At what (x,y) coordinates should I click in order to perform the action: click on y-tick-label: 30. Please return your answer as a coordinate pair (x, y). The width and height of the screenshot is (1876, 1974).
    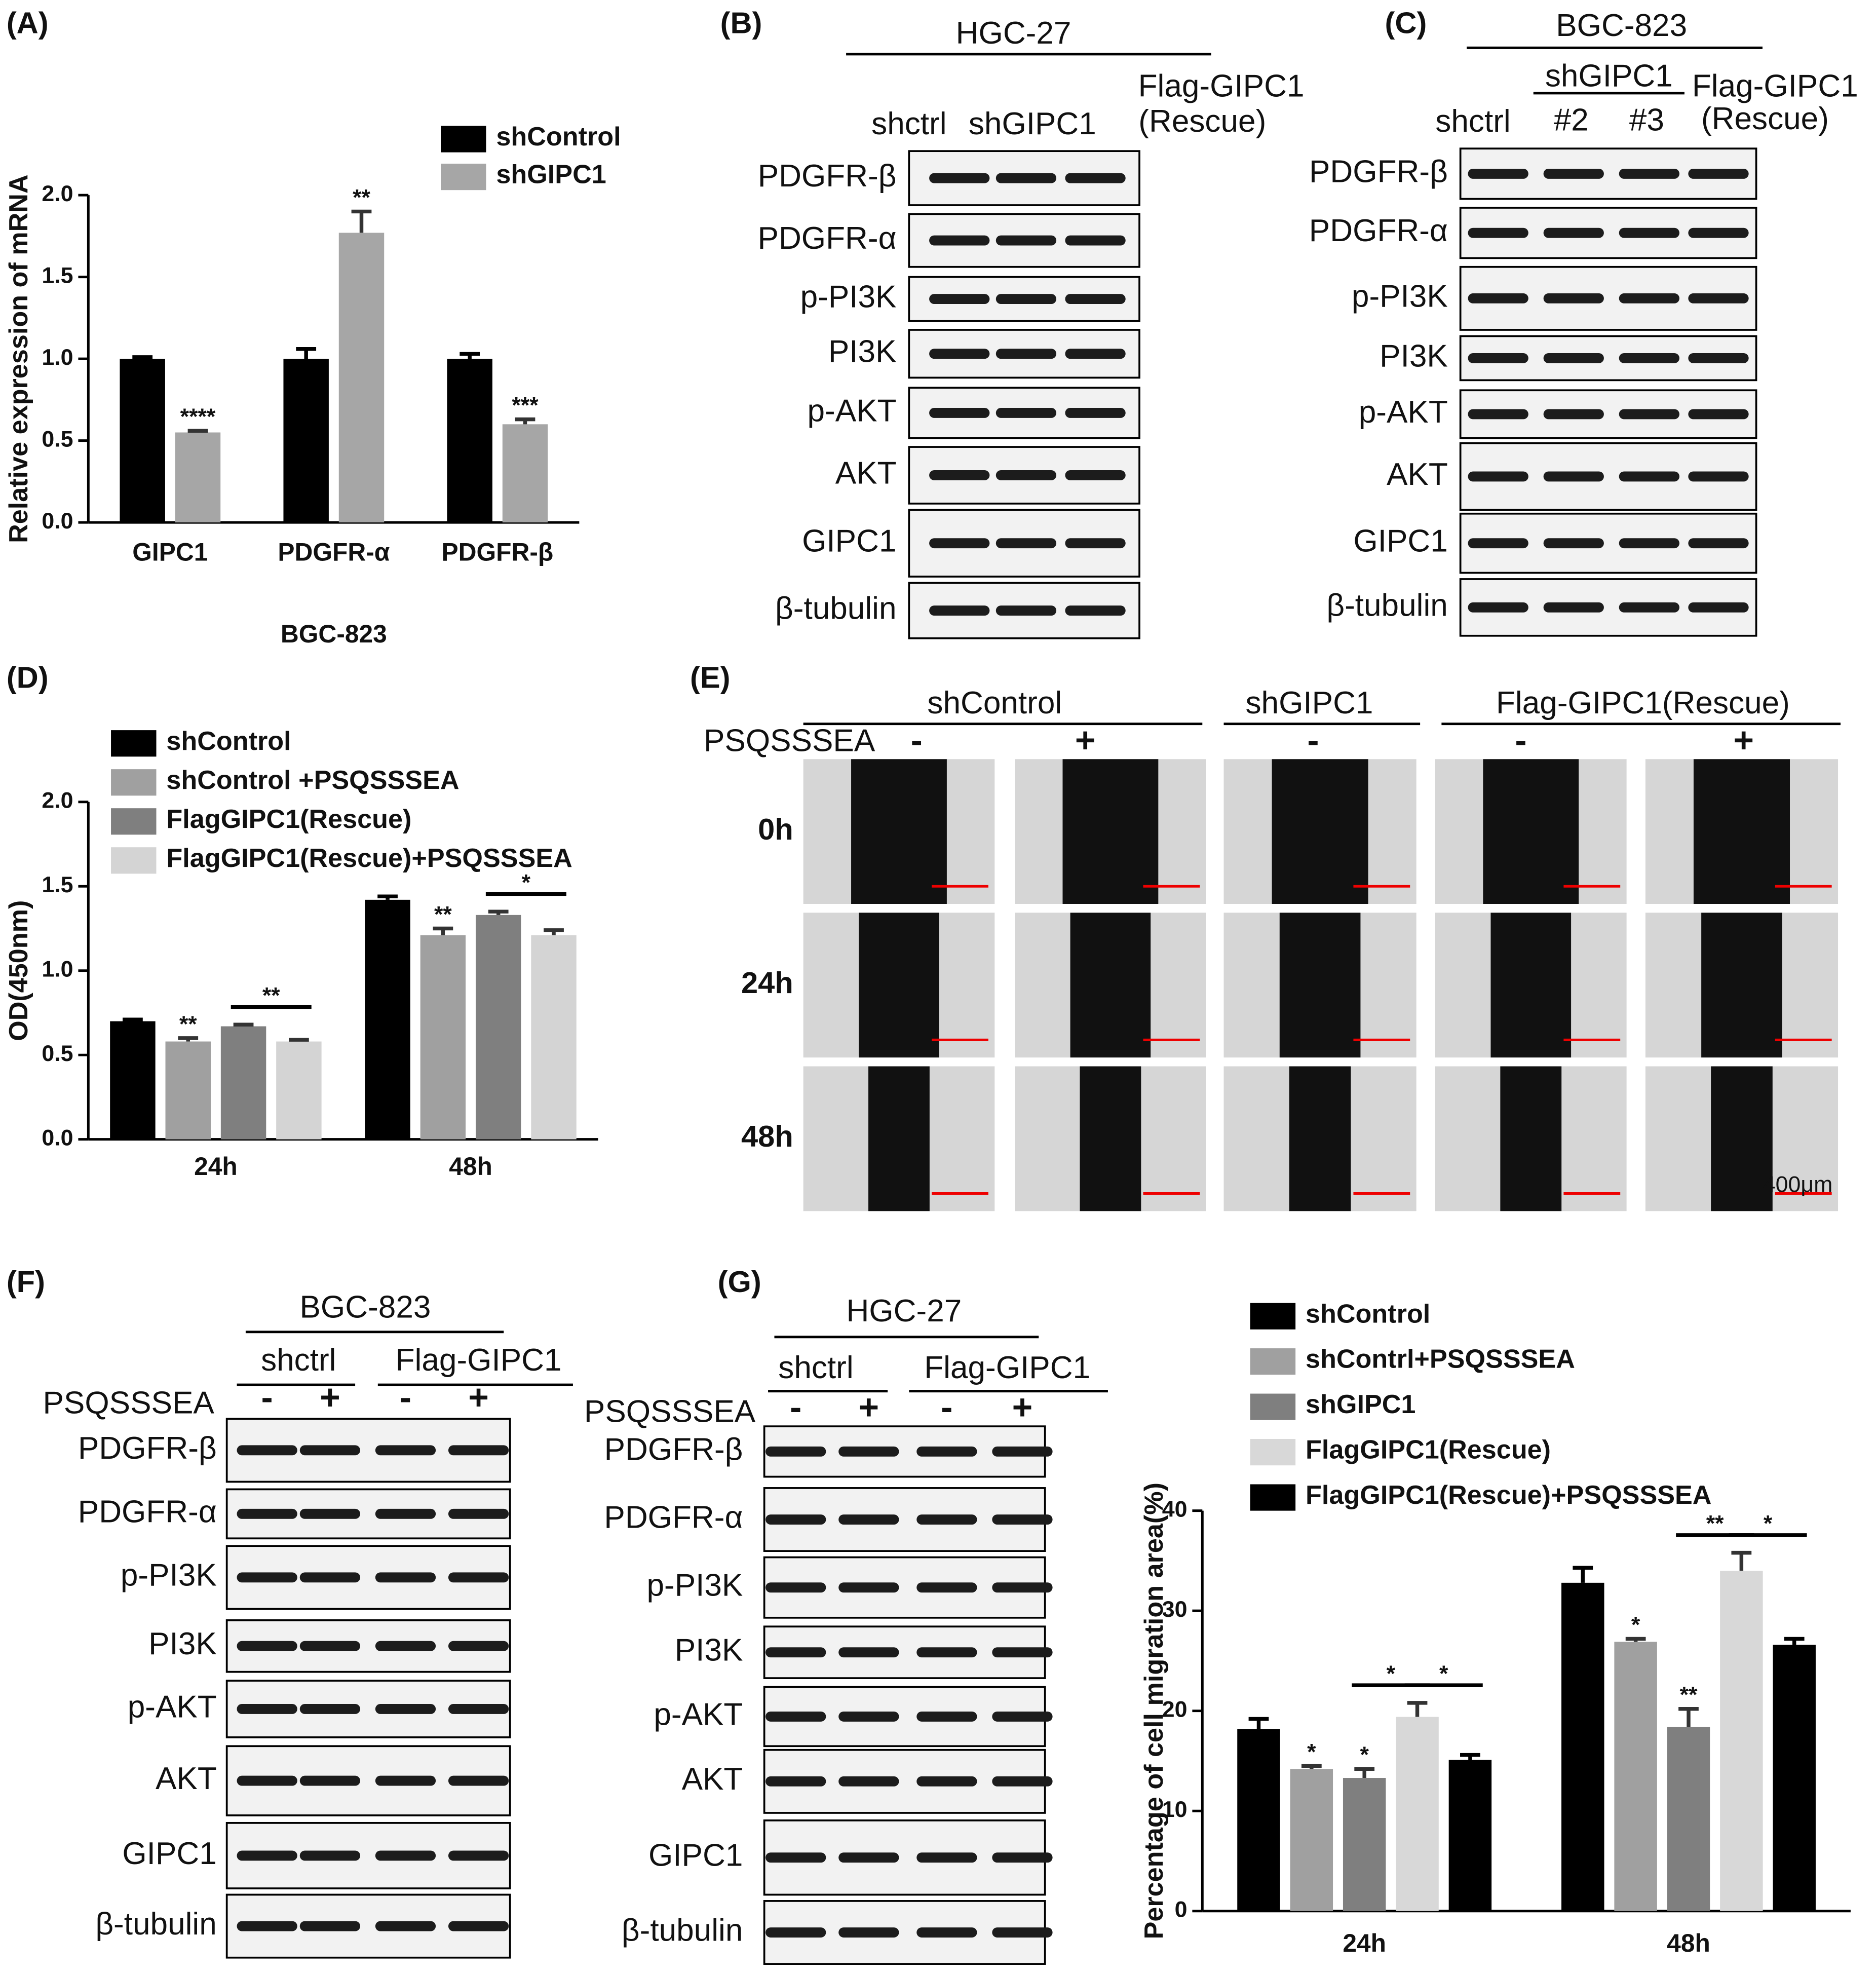
    Looking at the image, I should click on (1175, 1609).